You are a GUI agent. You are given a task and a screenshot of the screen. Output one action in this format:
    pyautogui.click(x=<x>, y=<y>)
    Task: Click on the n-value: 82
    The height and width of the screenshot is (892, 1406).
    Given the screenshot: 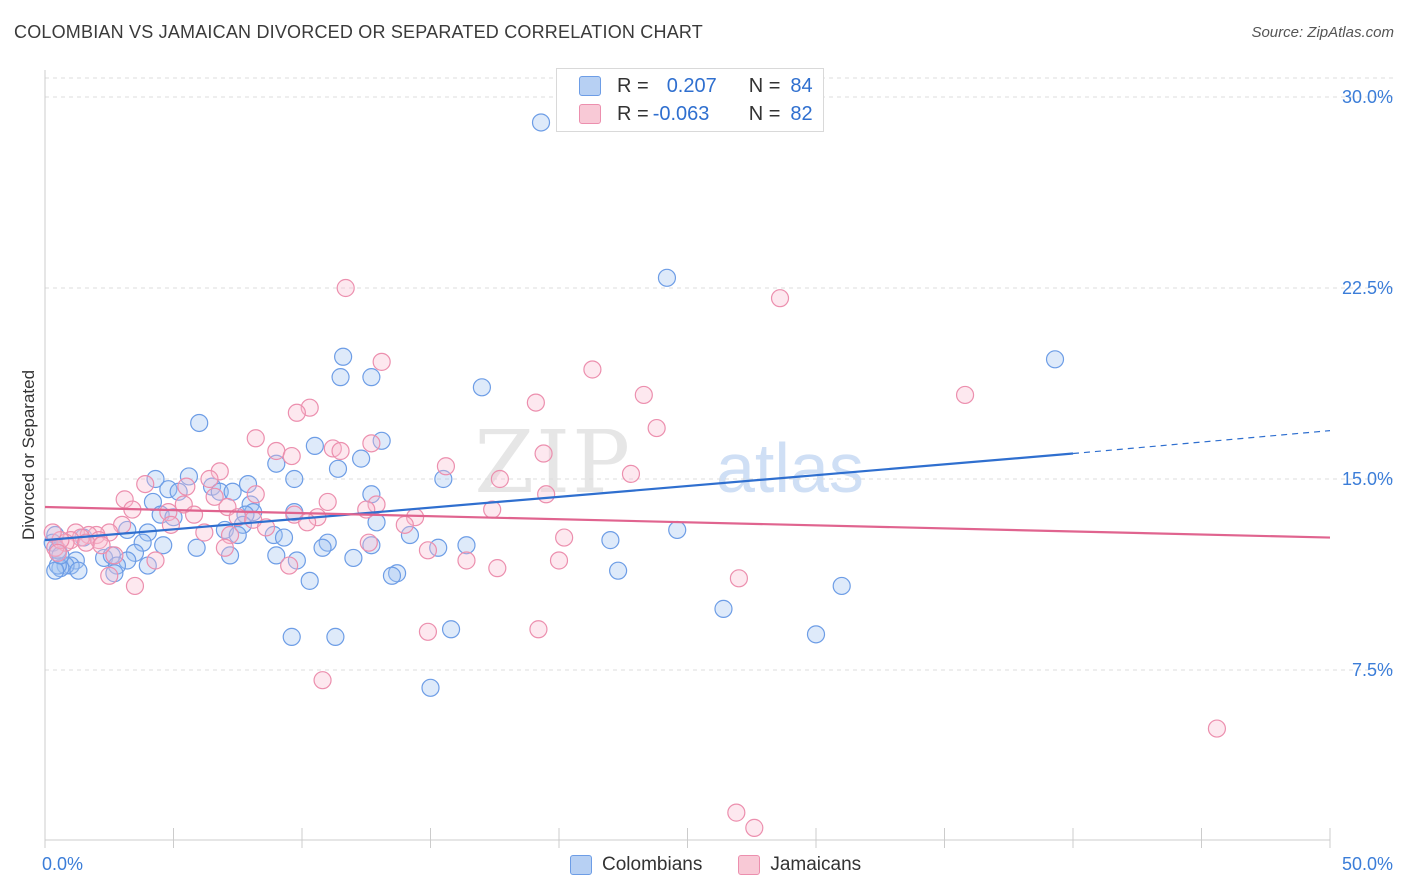 What is the action you would take?
    pyautogui.click(x=801, y=113)
    